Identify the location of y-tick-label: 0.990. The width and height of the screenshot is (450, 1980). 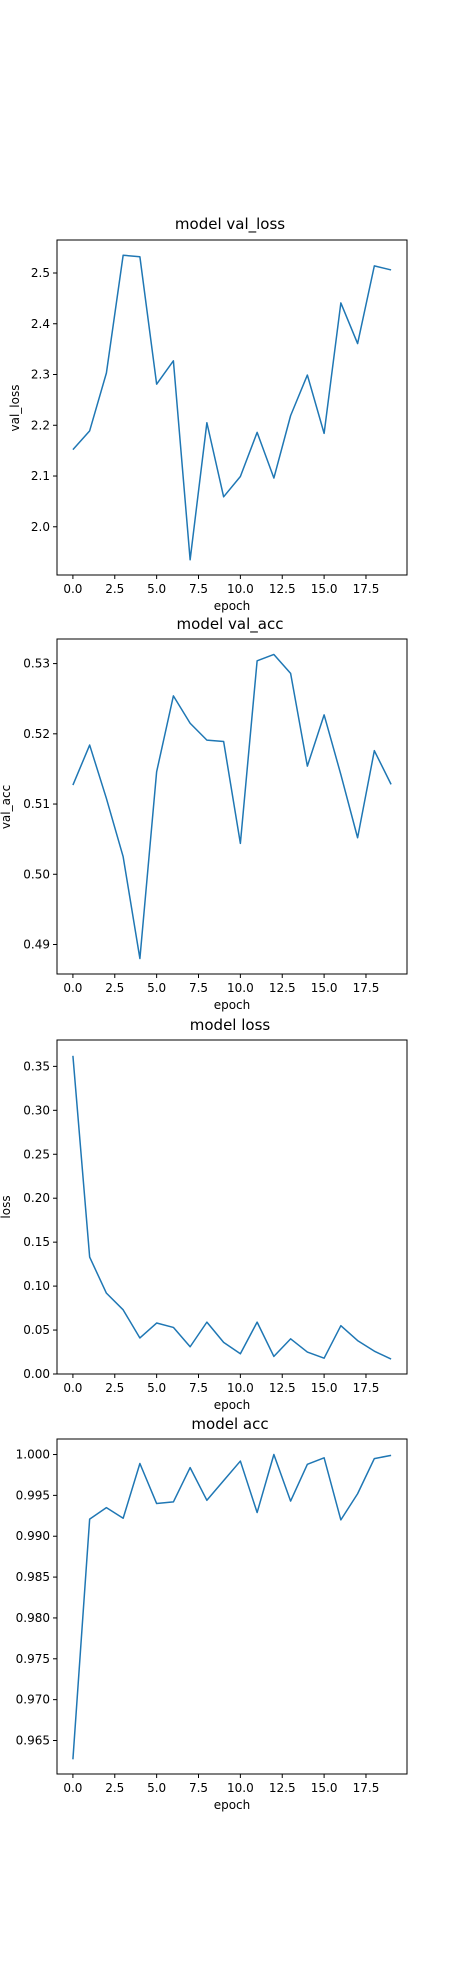
(33, 1536).